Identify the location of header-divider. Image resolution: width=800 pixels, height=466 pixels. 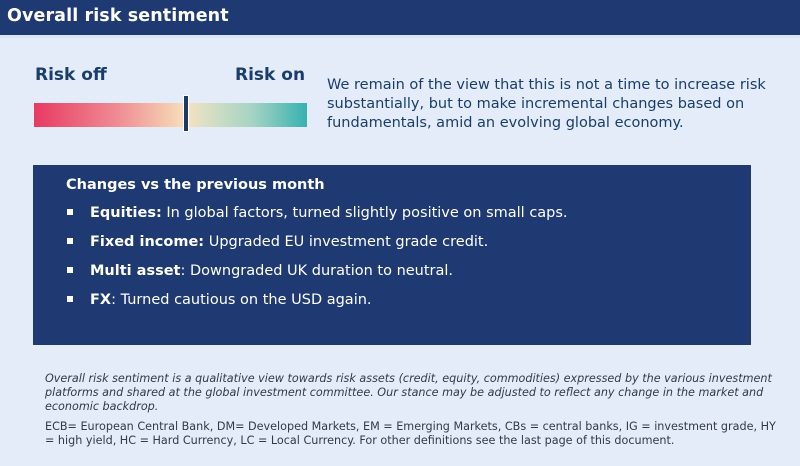
(400, 36).